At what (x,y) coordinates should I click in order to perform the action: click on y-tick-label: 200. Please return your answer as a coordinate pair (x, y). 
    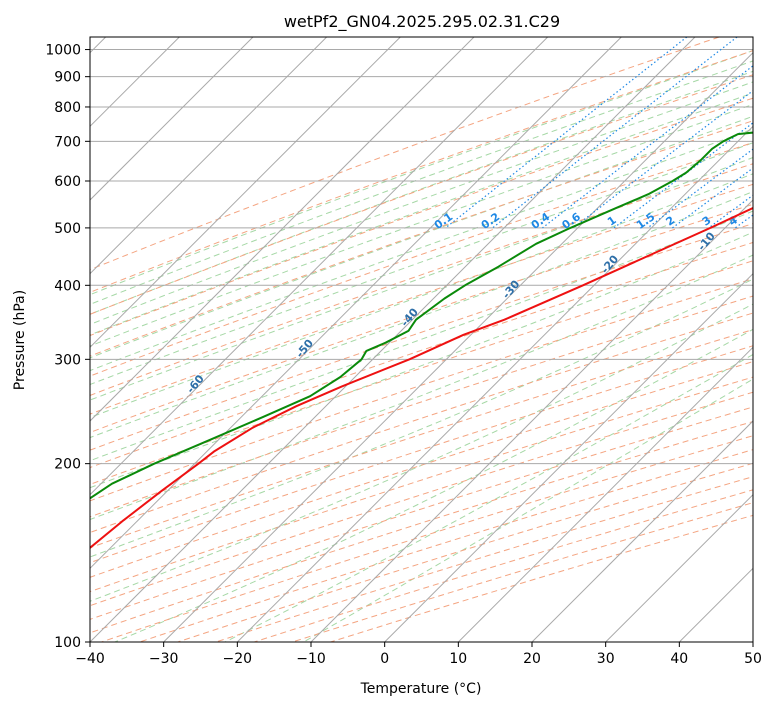
    Looking at the image, I should click on (67, 465).